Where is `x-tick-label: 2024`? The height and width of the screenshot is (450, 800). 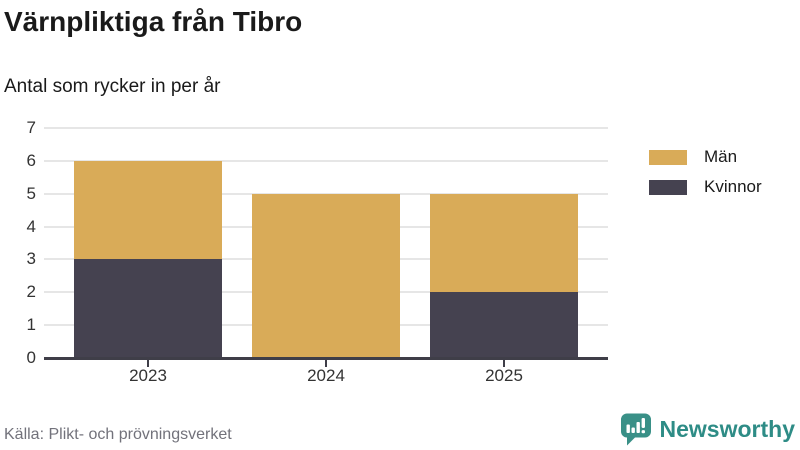
x-tick-label: 2024 is located at coordinates (326, 375).